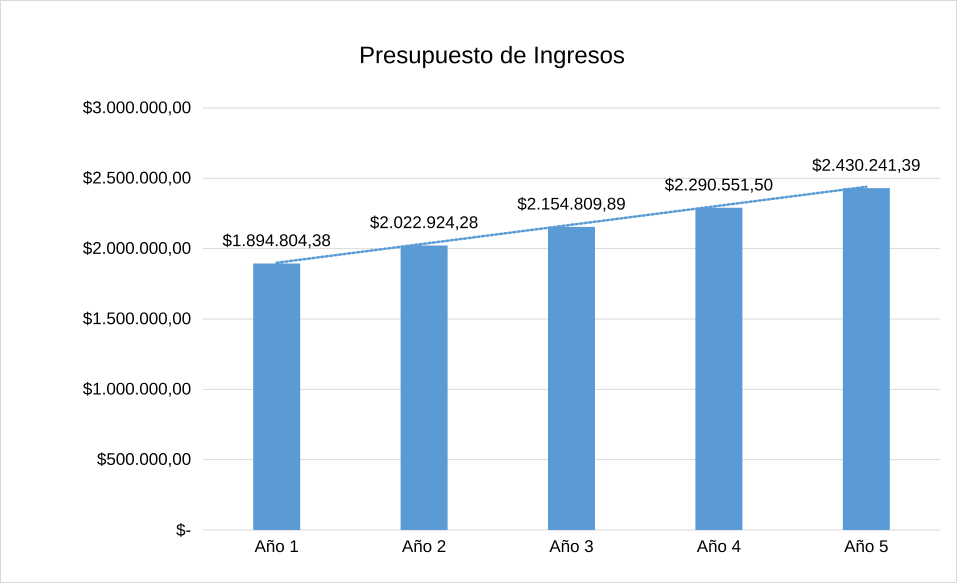 This screenshot has height=583, width=957. I want to click on data-label: $2.022.924,28, so click(424, 223).